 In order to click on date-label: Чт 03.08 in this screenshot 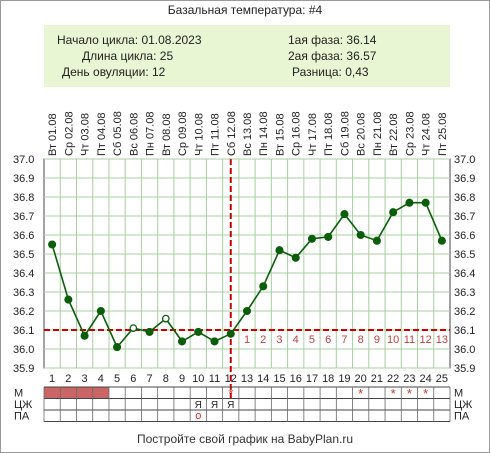, I will do `click(86, 134)`.